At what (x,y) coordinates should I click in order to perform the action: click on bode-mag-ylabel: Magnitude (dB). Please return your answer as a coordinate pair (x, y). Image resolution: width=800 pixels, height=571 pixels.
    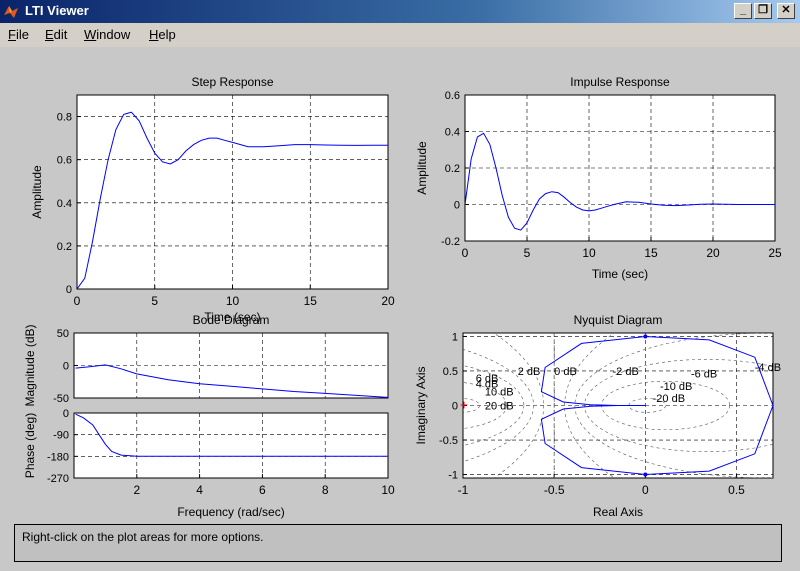
    Looking at the image, I should click on (30, 365).